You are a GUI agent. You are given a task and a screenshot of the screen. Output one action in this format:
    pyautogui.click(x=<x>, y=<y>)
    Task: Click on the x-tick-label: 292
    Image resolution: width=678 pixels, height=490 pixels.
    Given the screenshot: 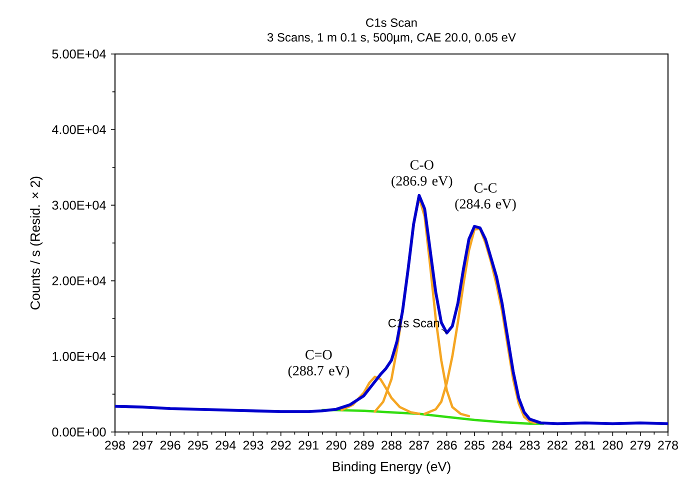 What is the action you would take?
    pyautogui.click(x=280, y=445)
    